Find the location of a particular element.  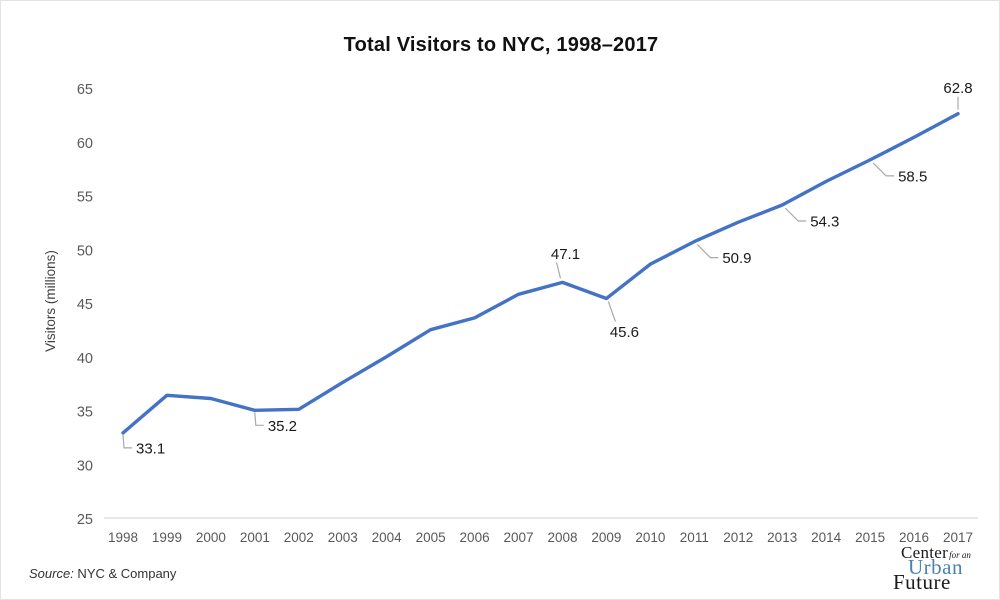

y-tick-label: 60 is located at coordinates (85, 144).